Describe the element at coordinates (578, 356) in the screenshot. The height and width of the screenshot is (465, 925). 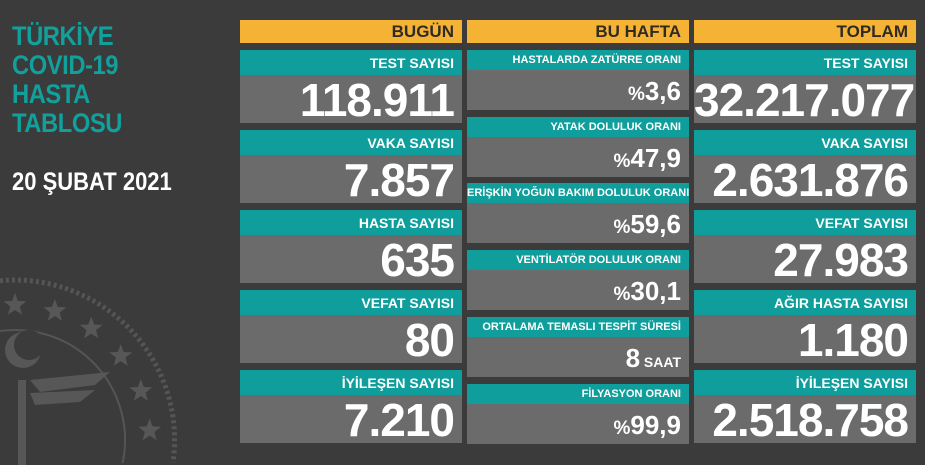
I see `stat-value-box: 8 SAAT` at that location.